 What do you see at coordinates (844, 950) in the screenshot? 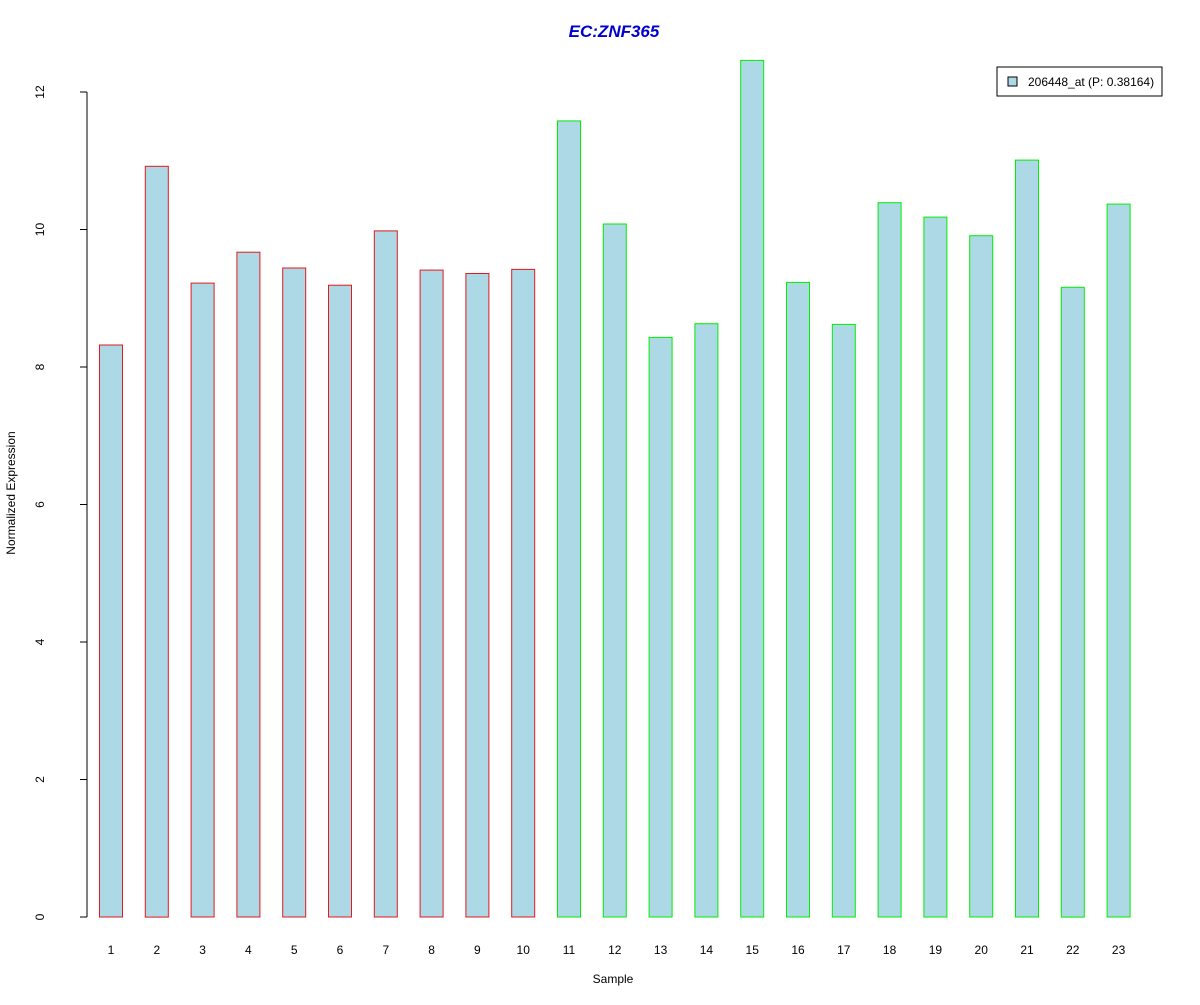
I see `x-tick-label: 17` at bounding box center [844, 950].